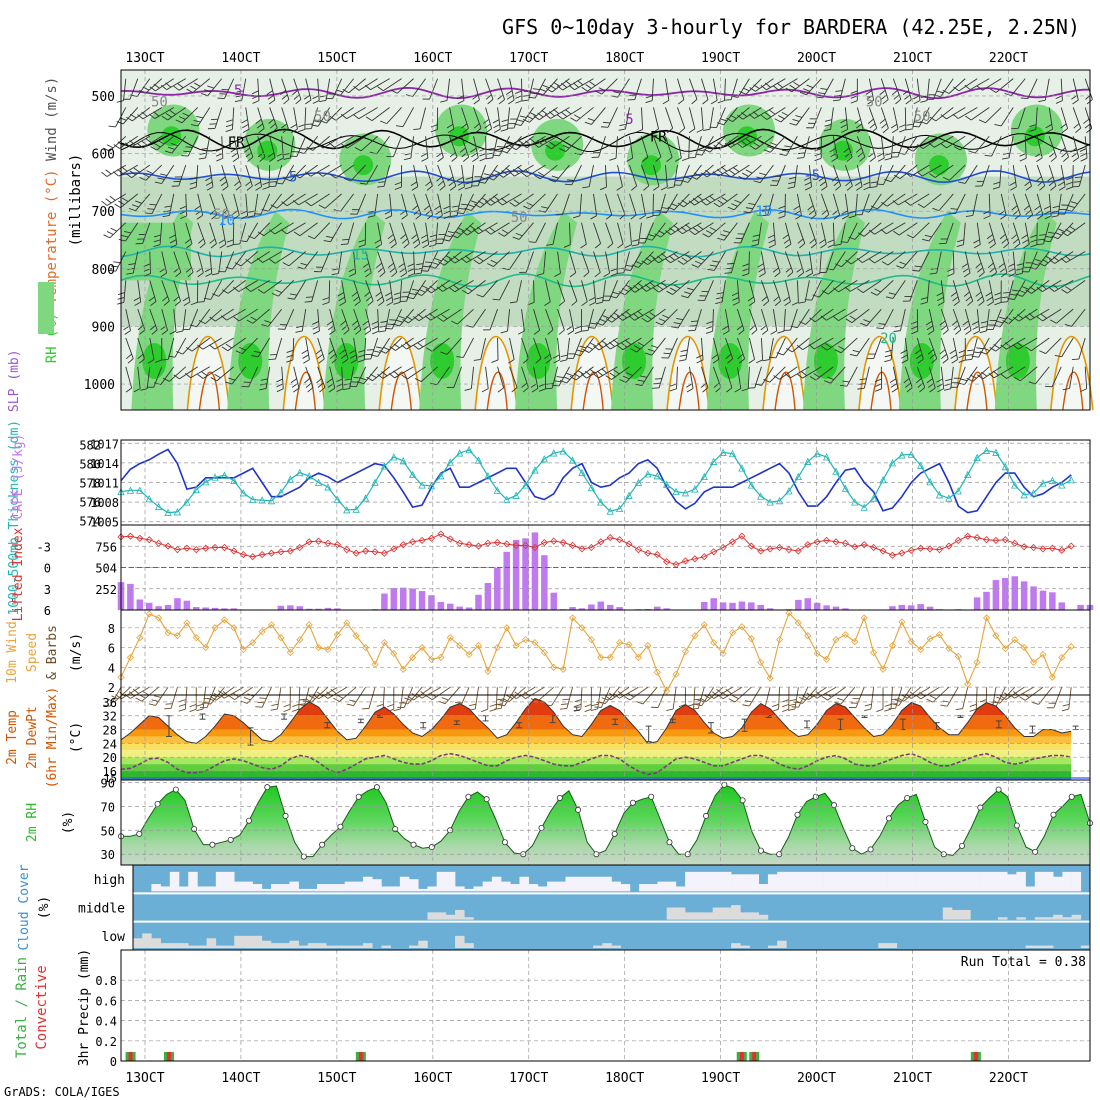 This screenshot has height=1100, width=1100. I want to click on y-right-tick-label: 1014, so click(104, 464).